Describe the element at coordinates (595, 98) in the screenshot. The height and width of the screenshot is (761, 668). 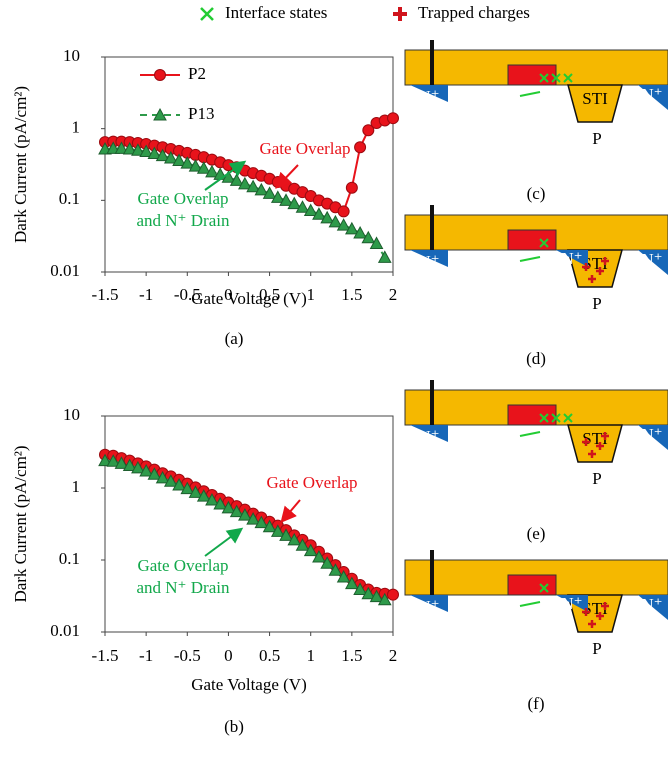
I see `sti-label: STI` at that location.